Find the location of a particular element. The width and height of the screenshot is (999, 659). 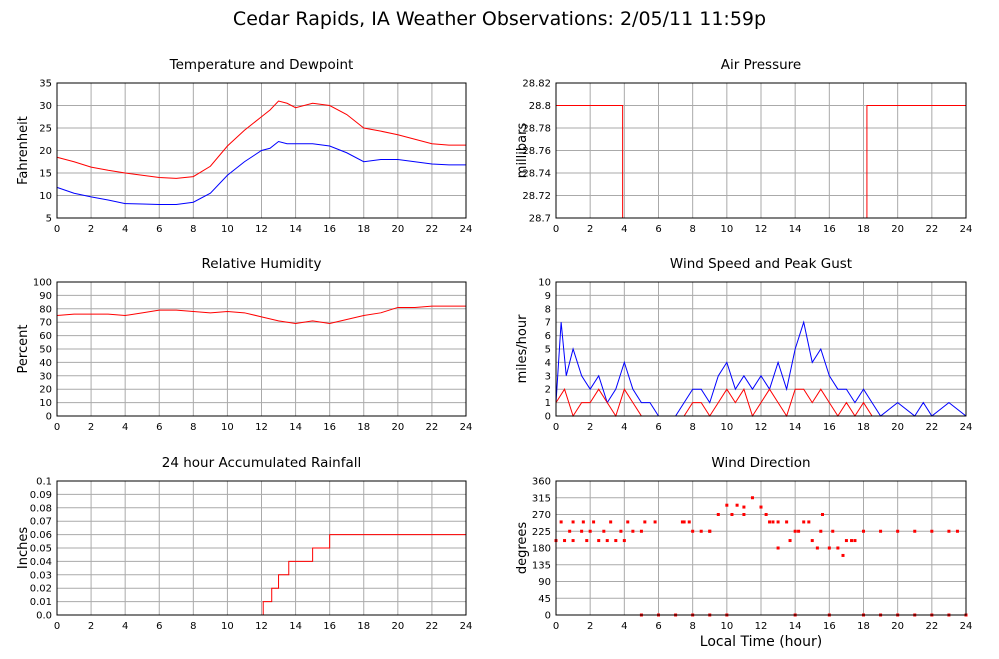

y-tick-label: 315 is located at coordinates (541, 498).